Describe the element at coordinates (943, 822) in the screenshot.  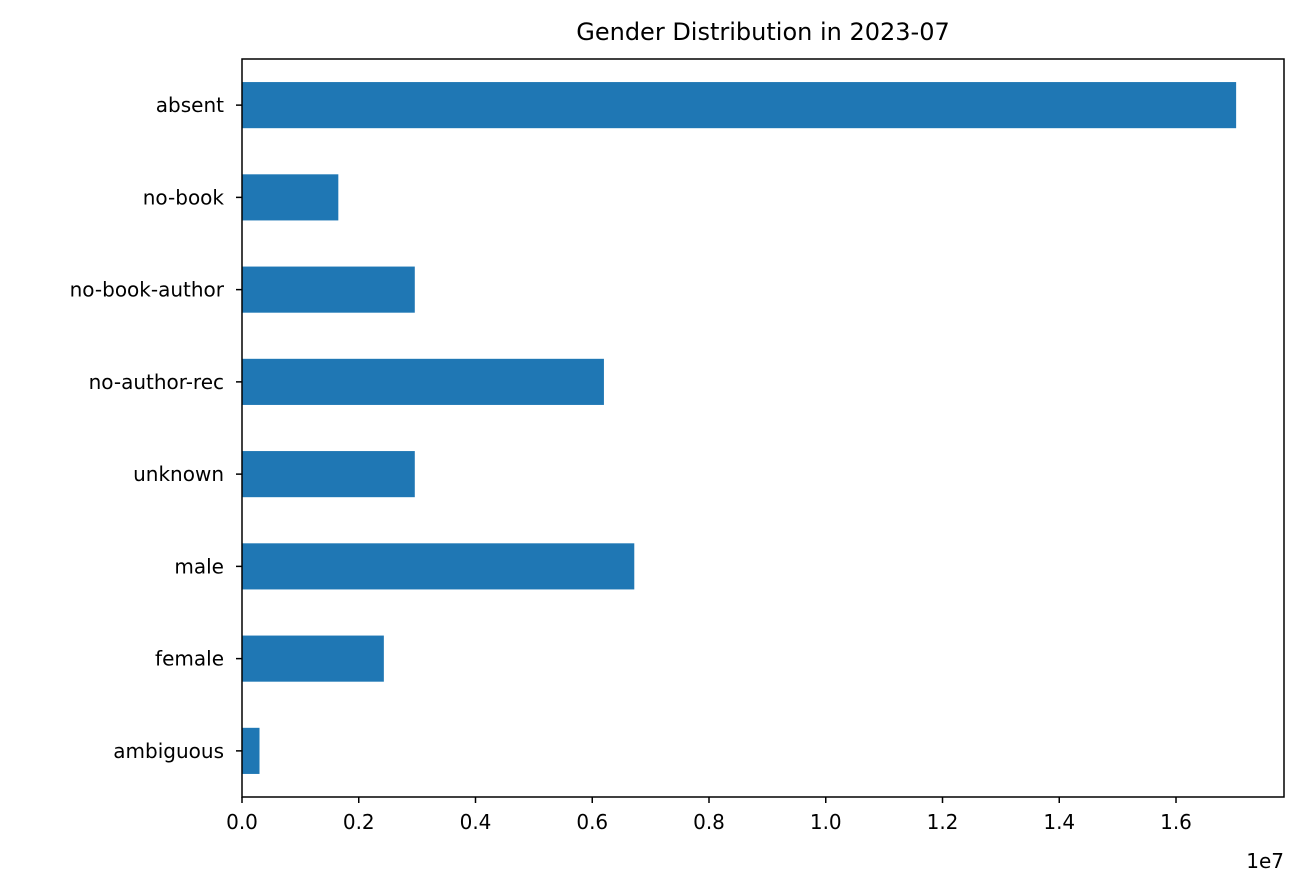
I see `x-tick-label: 1.2` at that location.